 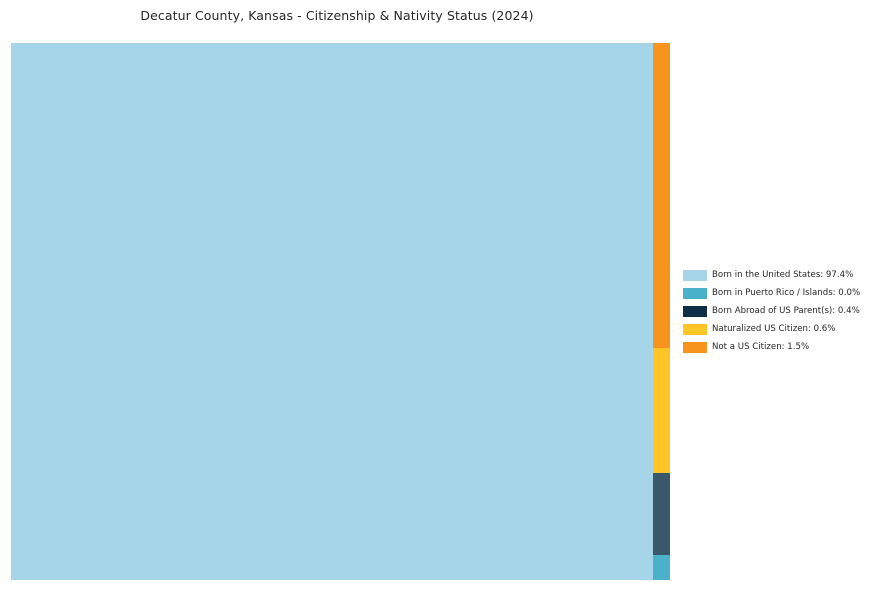 What do you see at coordinates (786, 292) in the screenshot?
I see `legend-label-born-in-puerto-rico-islands: Born in Puerto Rico / Islands: 0.0%` at bounding box center [786, 292].